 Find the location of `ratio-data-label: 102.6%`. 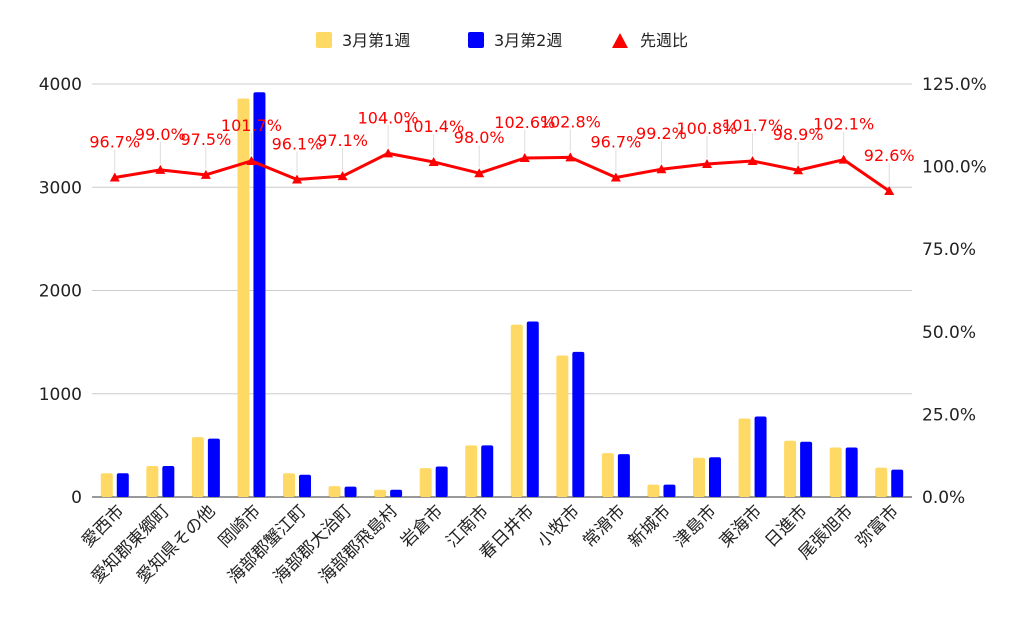

ratio-data-label: 102.6% is located at coordinates (524, 122).